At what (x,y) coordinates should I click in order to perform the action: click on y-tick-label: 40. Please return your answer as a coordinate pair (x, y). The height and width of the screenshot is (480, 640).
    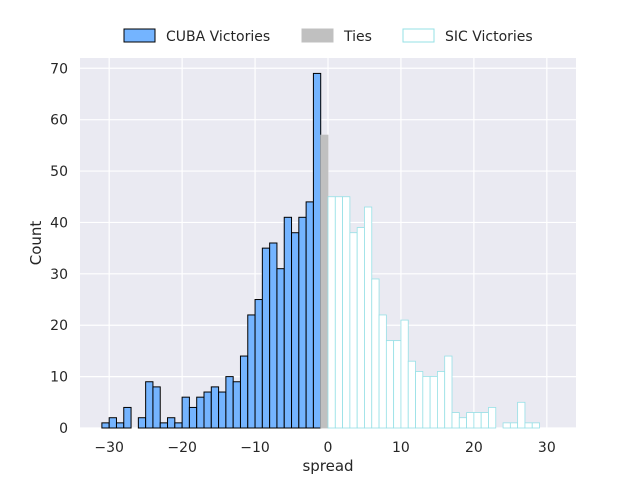
    Looking at the image, I should click on (59, 223).